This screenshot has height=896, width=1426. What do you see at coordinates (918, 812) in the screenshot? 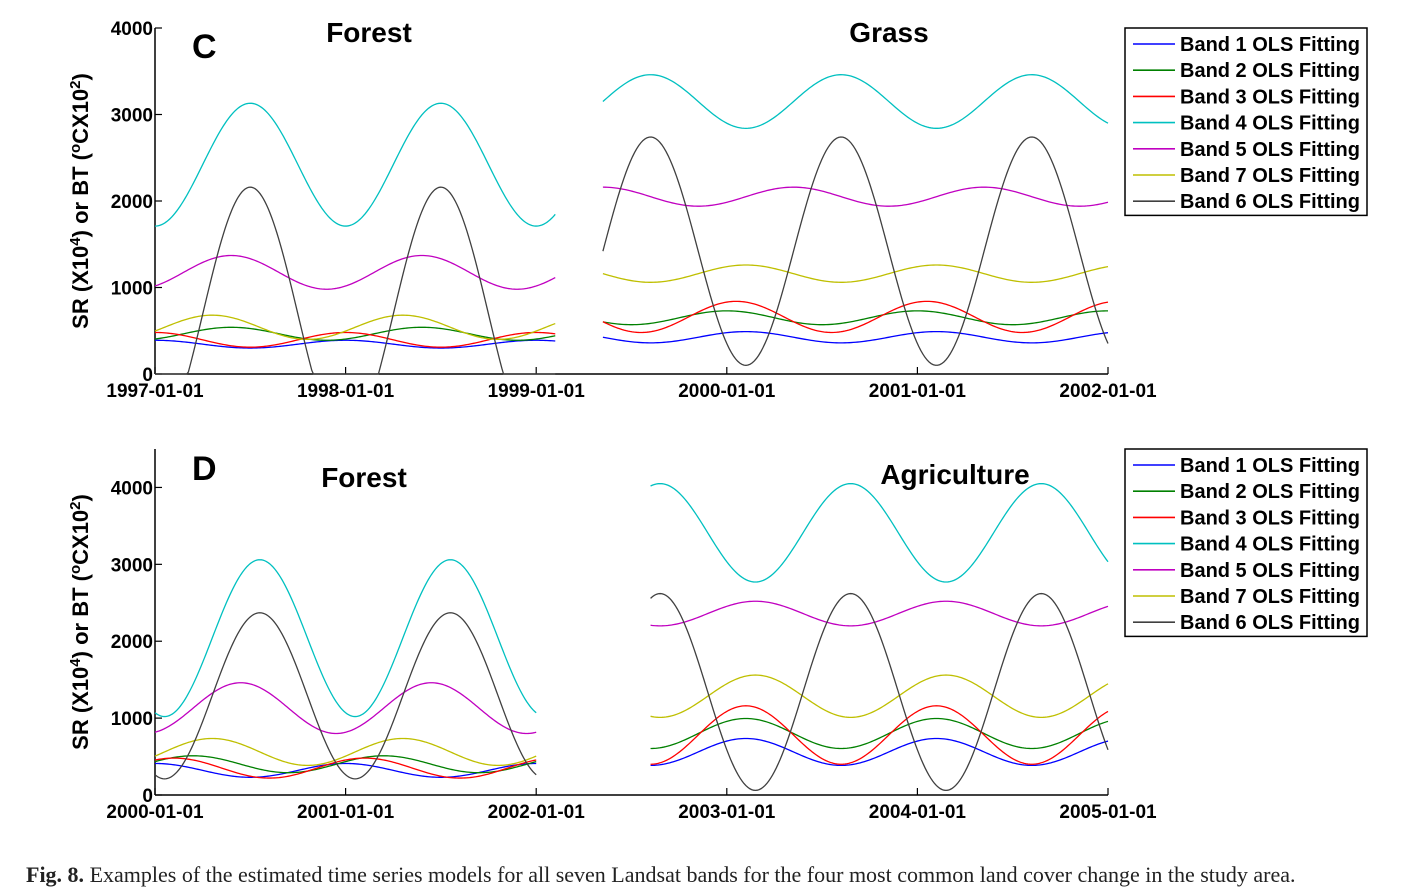
I see `x-tick-label: 2004-01-01` at bounding box center [918, 812].